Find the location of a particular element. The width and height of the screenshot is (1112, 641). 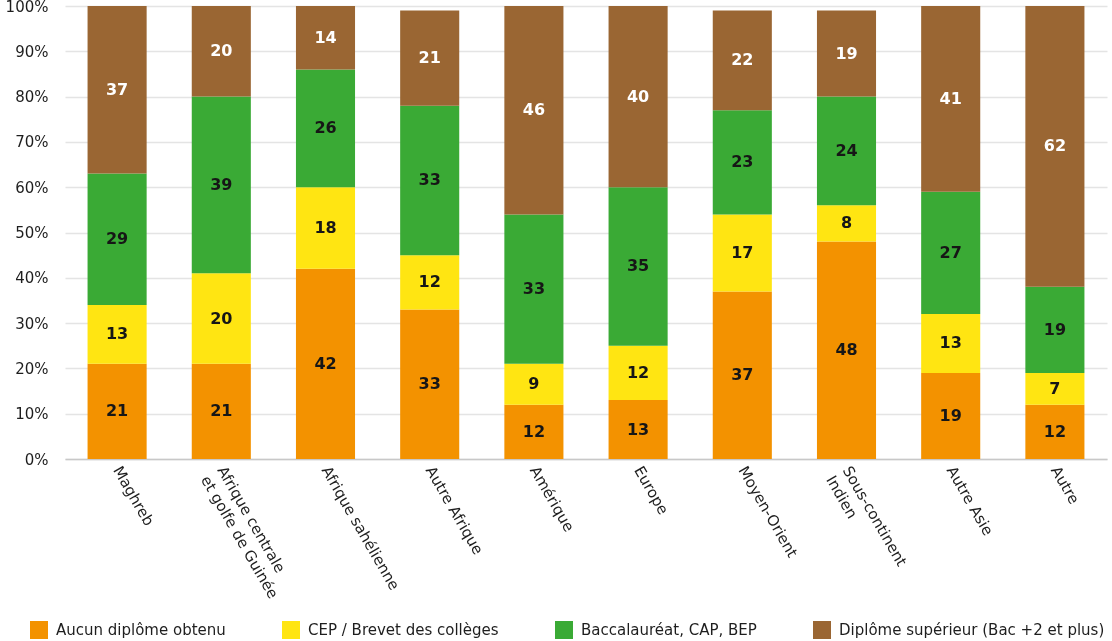

y-tick-label: 30% is located at coordinates (32, 323).